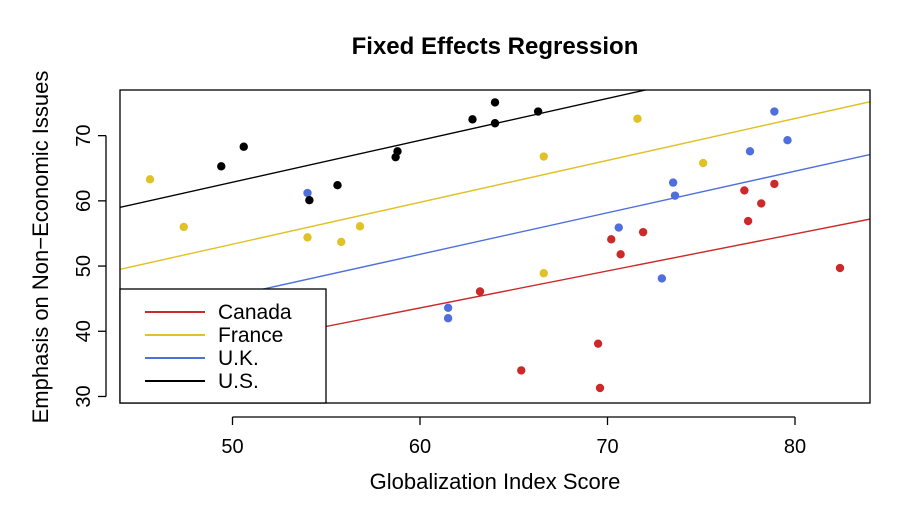  Describe the element at coordinates (607, 447) in the screenshot. I see `x-tick-label: 70` at that location.